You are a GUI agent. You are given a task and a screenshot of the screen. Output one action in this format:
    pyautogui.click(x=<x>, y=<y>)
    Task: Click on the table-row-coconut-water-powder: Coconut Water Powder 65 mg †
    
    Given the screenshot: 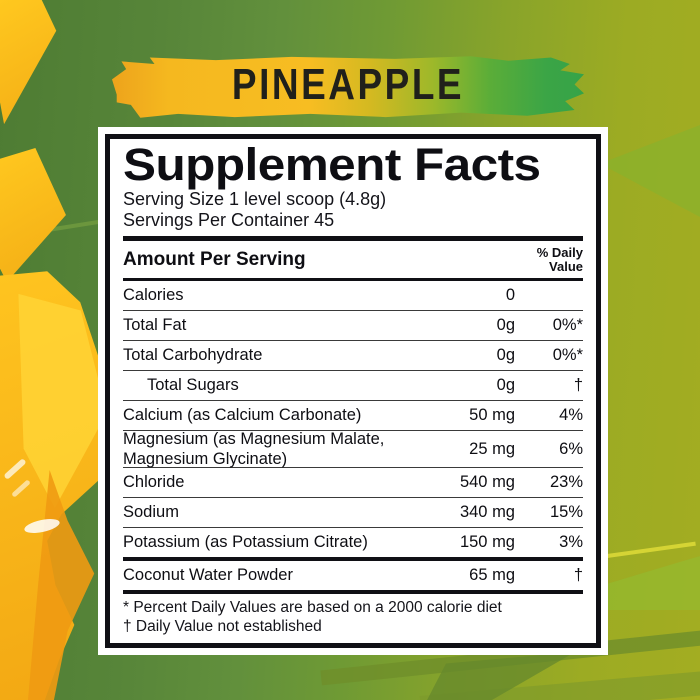 What is the action you would take?
    pyautogui.click(x=353, y=578)
    